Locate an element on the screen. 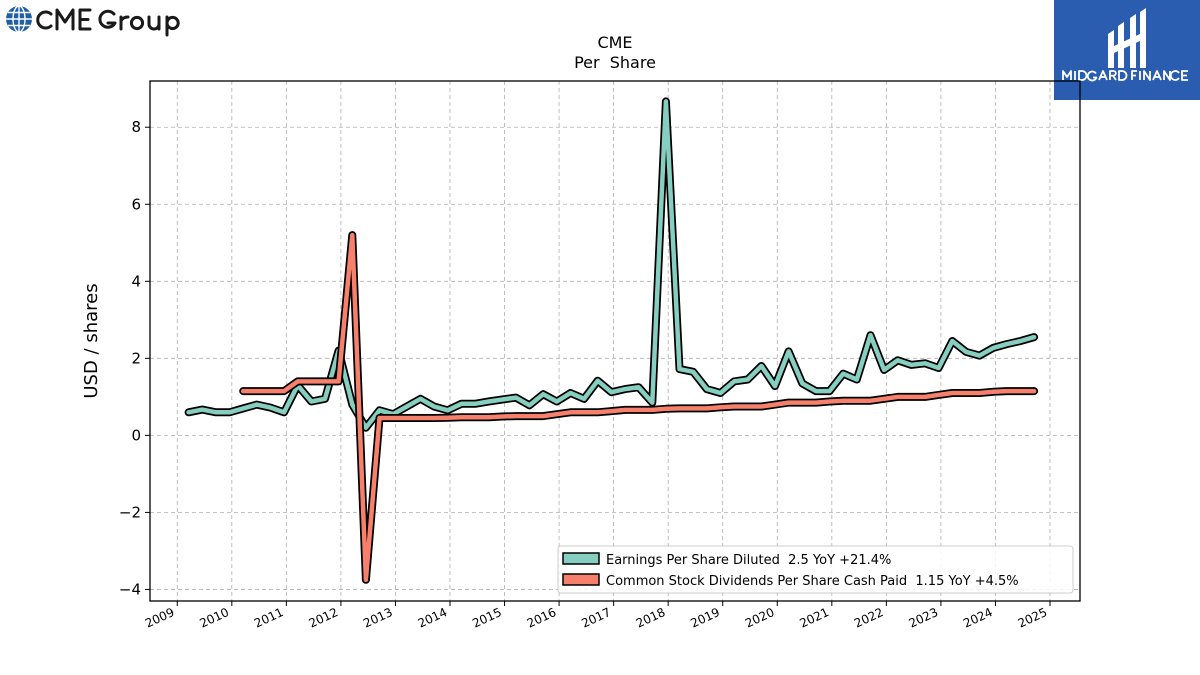  y-axis-label: USD / shares is located at coordinates (91, 340).